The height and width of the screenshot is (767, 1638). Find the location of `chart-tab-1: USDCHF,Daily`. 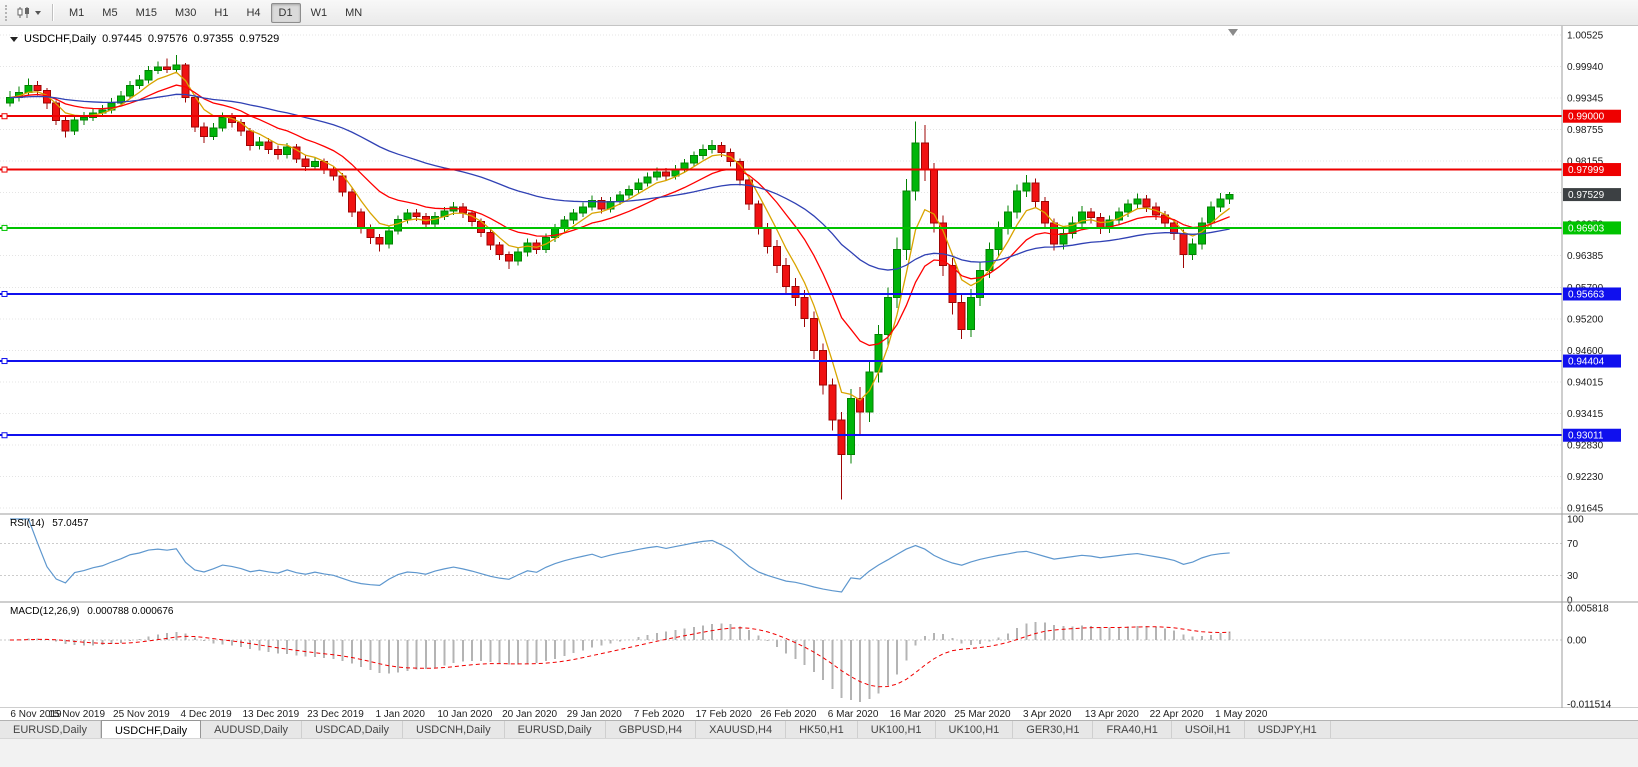

chart-tab-1: USDCHF,Daily is located at coordinates (151, 729).